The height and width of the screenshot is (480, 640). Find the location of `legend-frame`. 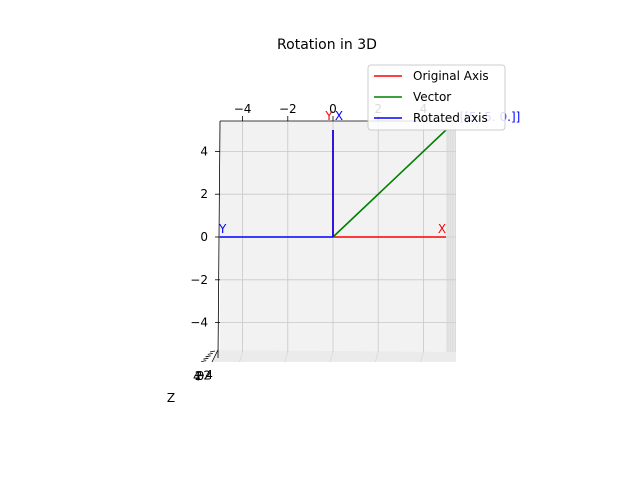

legend-frame is located at coordinates (436, 97).